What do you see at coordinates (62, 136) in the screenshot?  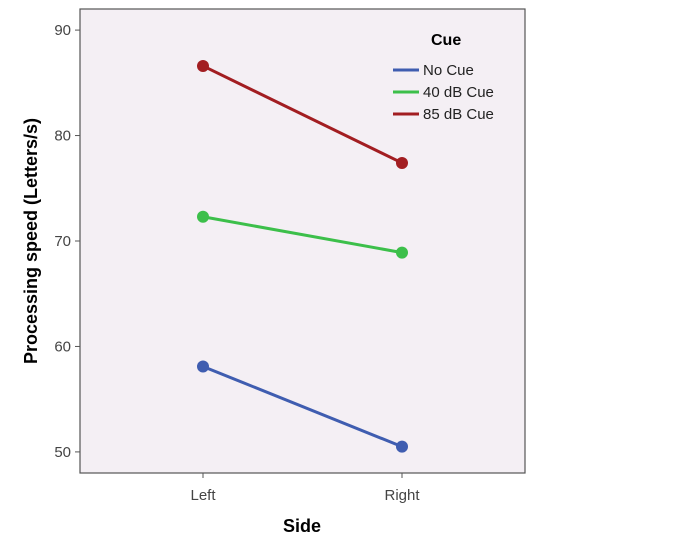 I see `y-tick-label: 80` at bounding box center [62, 136].